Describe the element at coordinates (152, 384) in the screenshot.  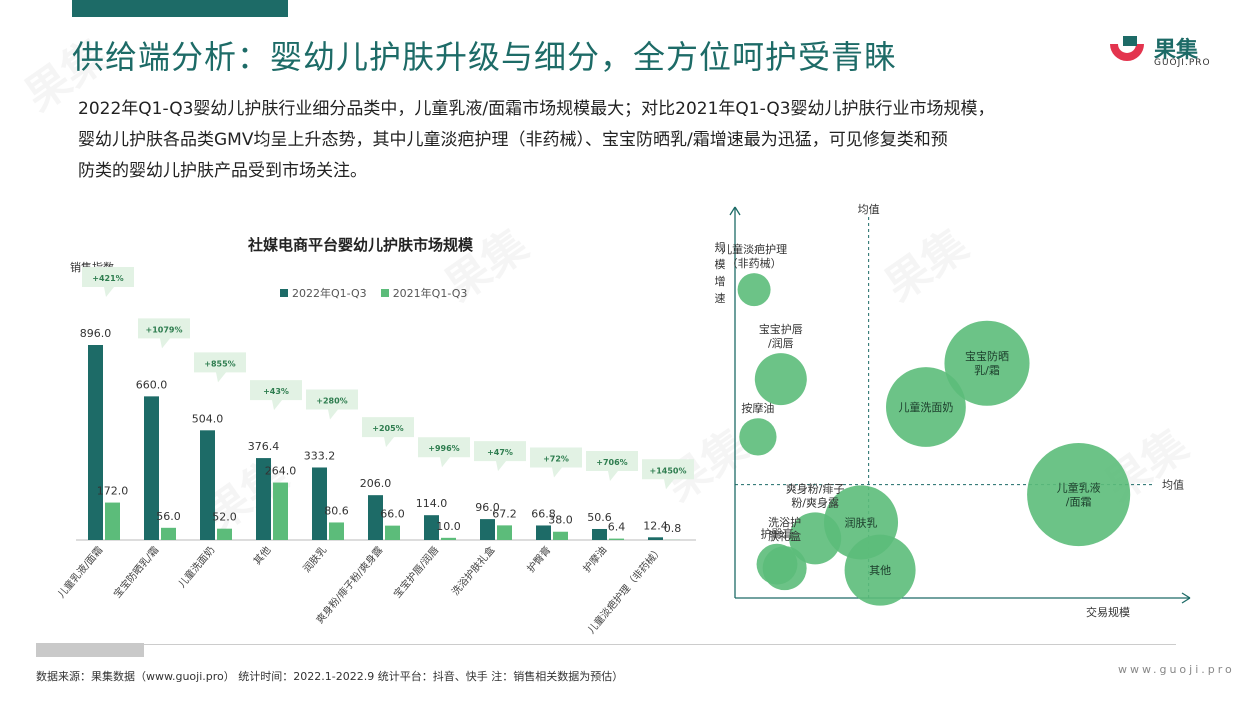
I see `data-label-2022: 660.0` at that location.